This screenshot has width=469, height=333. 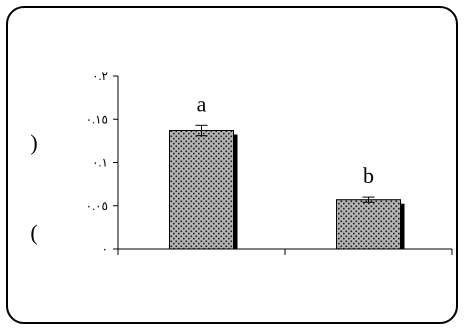 I want to click on data-label: b, so click(x=368, y=175).